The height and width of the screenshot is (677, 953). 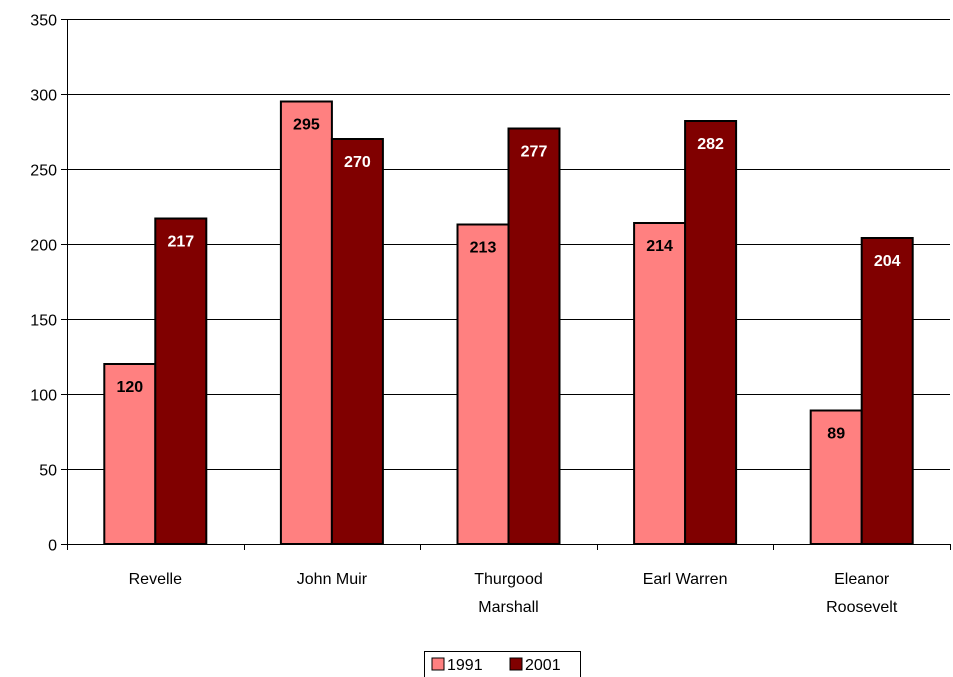 I want to click on legend: 1991 2001, so click(x=502, y=664).